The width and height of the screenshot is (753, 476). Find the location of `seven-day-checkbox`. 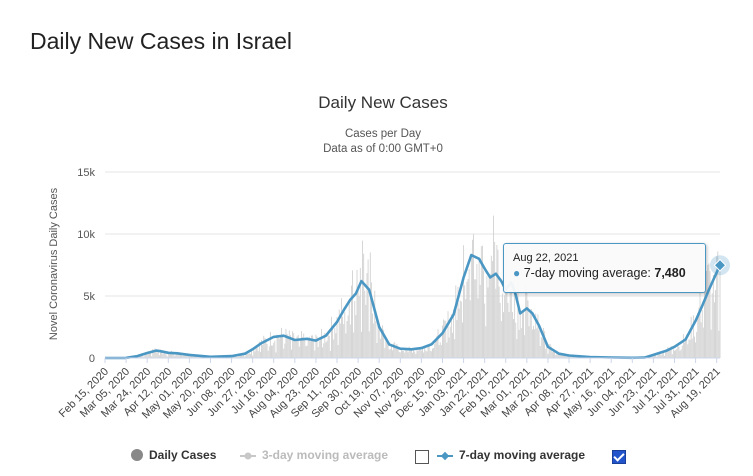

seven-day-checkbox is located at coordinates (619, 457).